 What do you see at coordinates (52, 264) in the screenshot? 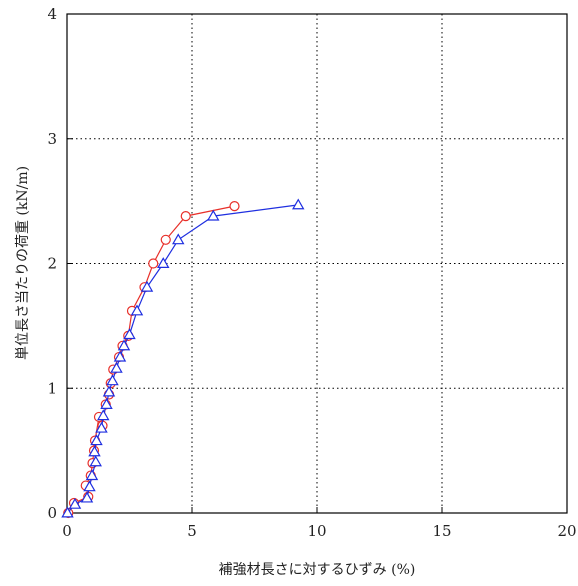
I see `y-tick-label: 2` at bounding box center [52, 264].